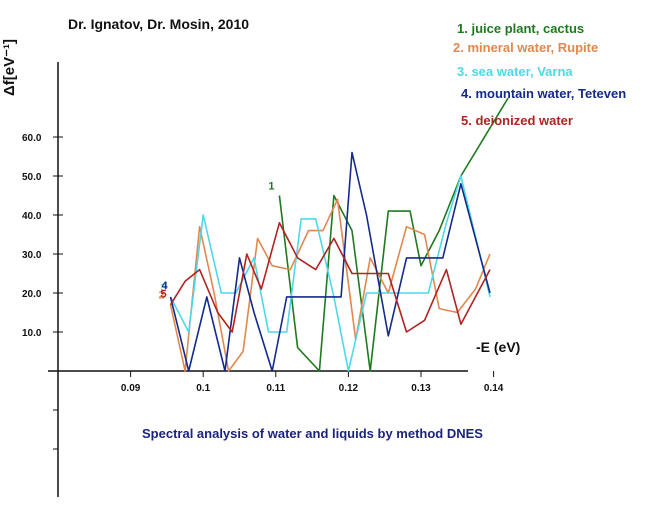 This screenshot has height=519, width=671. What do you see at coordinates (158, 24) in the screenshot?
I see `authors-text: Dr. Ignatov, Dr. Mosin, 2010` at bounding box center [158, 24].